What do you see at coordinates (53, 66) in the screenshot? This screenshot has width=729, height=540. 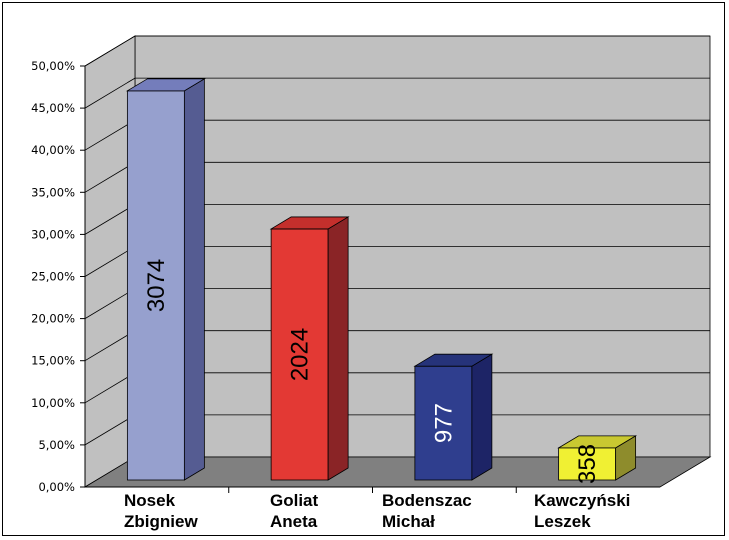 I see `y-tick-label: 50,00%` at bounding box center [53, 66].